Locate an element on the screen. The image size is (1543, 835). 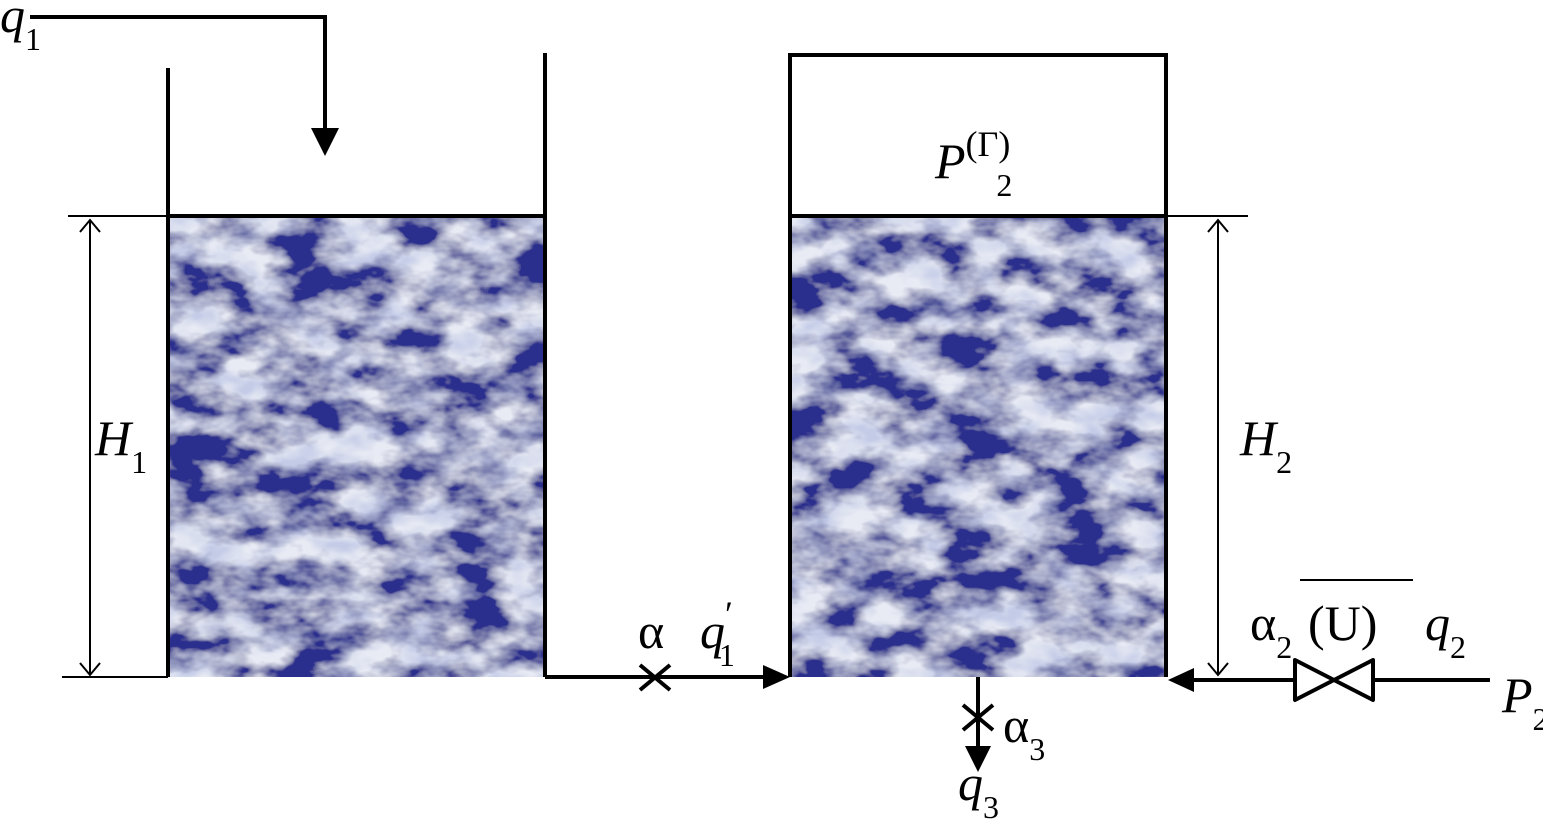
label: P(Г) 2 is located at coordinates (973, 163).